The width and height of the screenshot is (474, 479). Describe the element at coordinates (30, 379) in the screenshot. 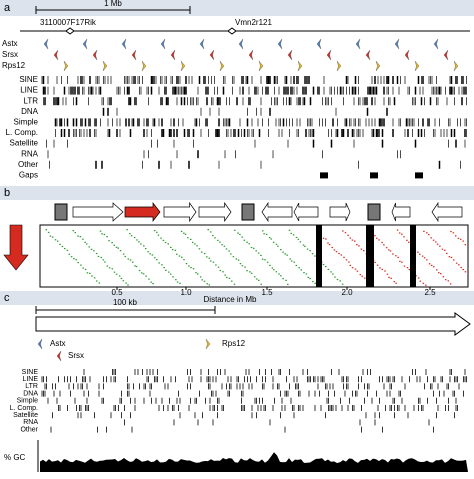

I see `track-label: LINE` at that location.